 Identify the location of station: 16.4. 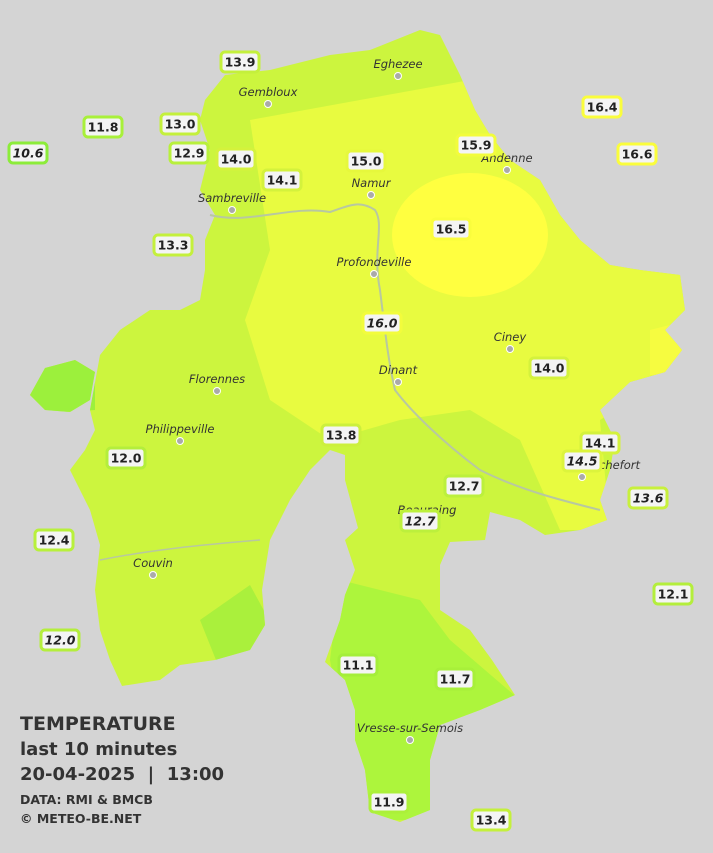
(602, 107).